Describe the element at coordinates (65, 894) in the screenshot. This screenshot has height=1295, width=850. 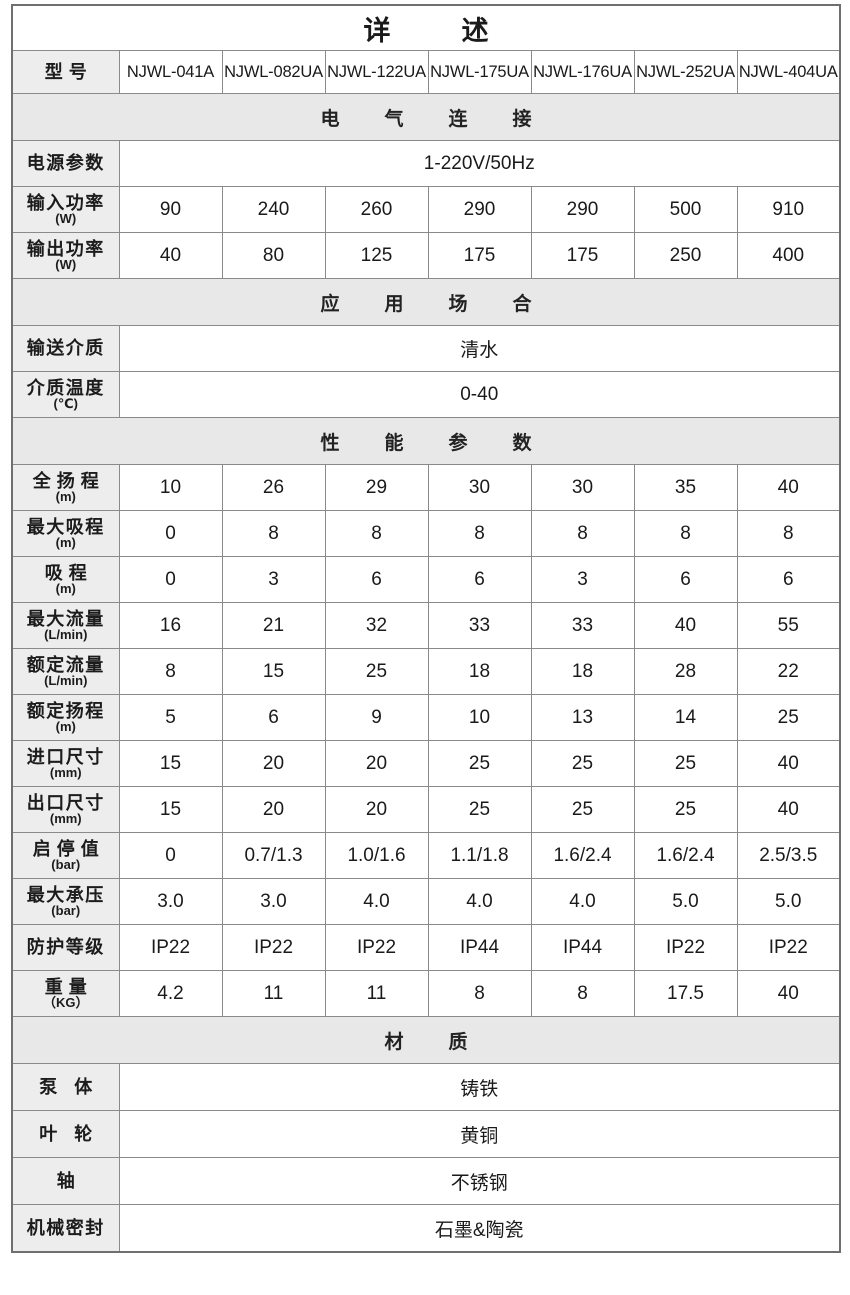
I see `row-label-text: 最大承压` at that location.